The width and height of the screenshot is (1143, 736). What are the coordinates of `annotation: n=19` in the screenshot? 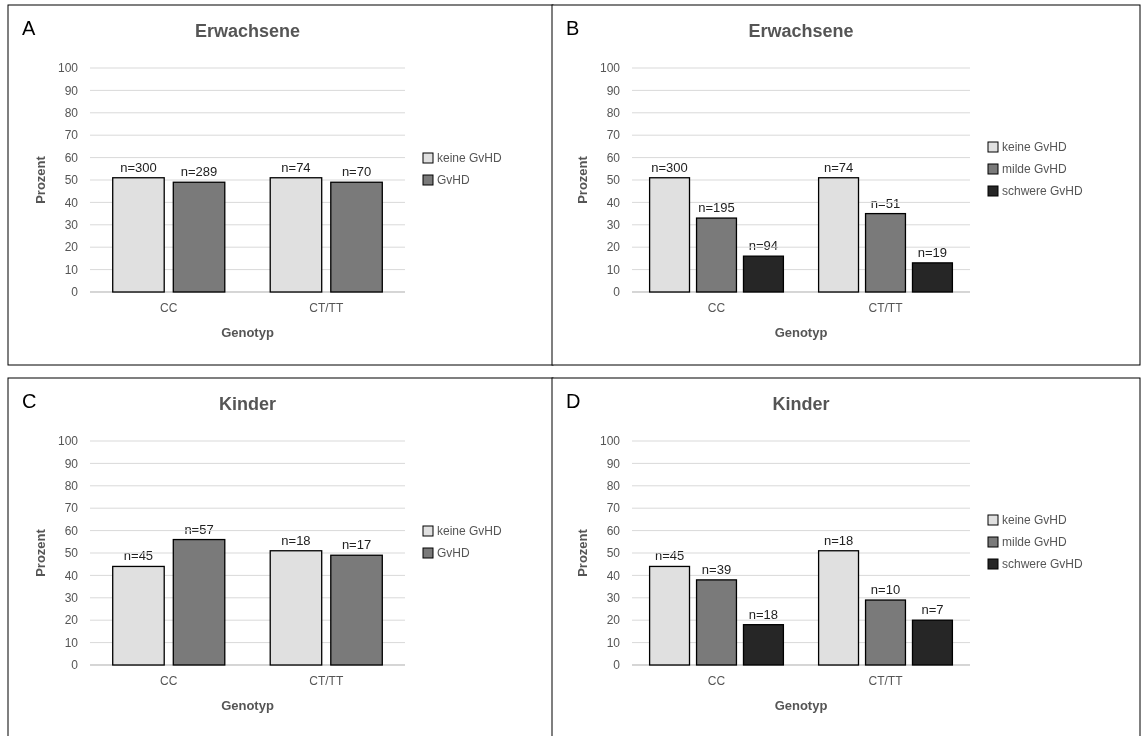 It's located at (932, 252).